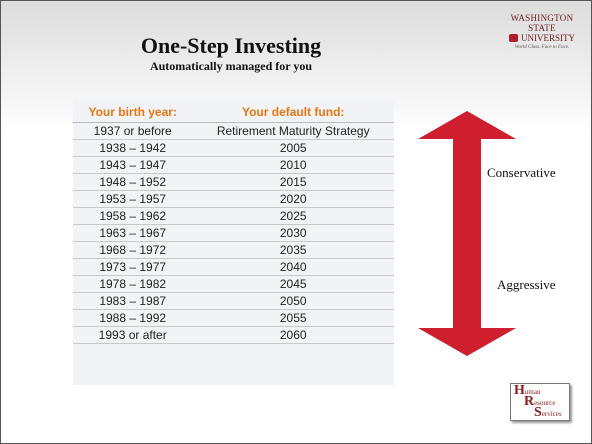 The height and width of the screenshot is (444, 592). Describe the element at coordinates (133, 250) in the screenshot. I see `table-cell: 1968 – 1972` at that location.